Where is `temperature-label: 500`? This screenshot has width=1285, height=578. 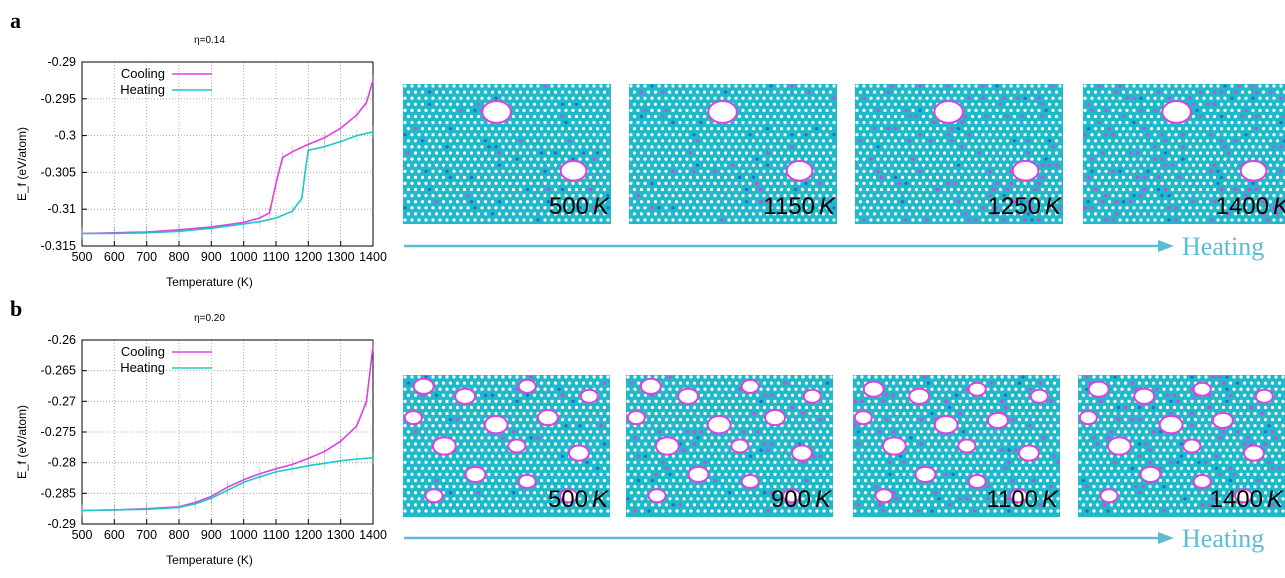 temperature-label: 500 is located at coordinates (568, 499).